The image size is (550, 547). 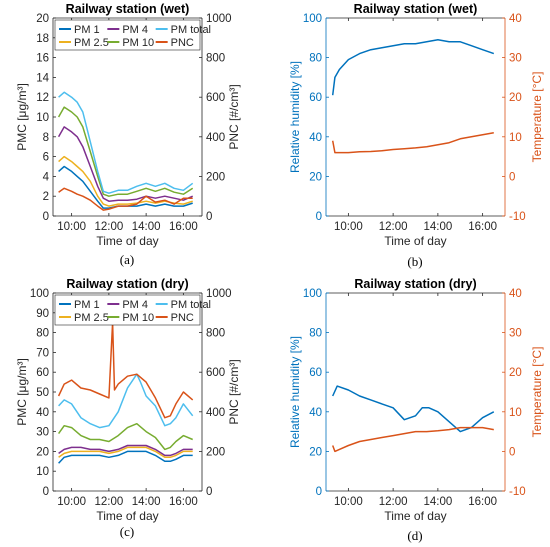 I want to click on legend-entry: PM total, so click(x=191, y=305).